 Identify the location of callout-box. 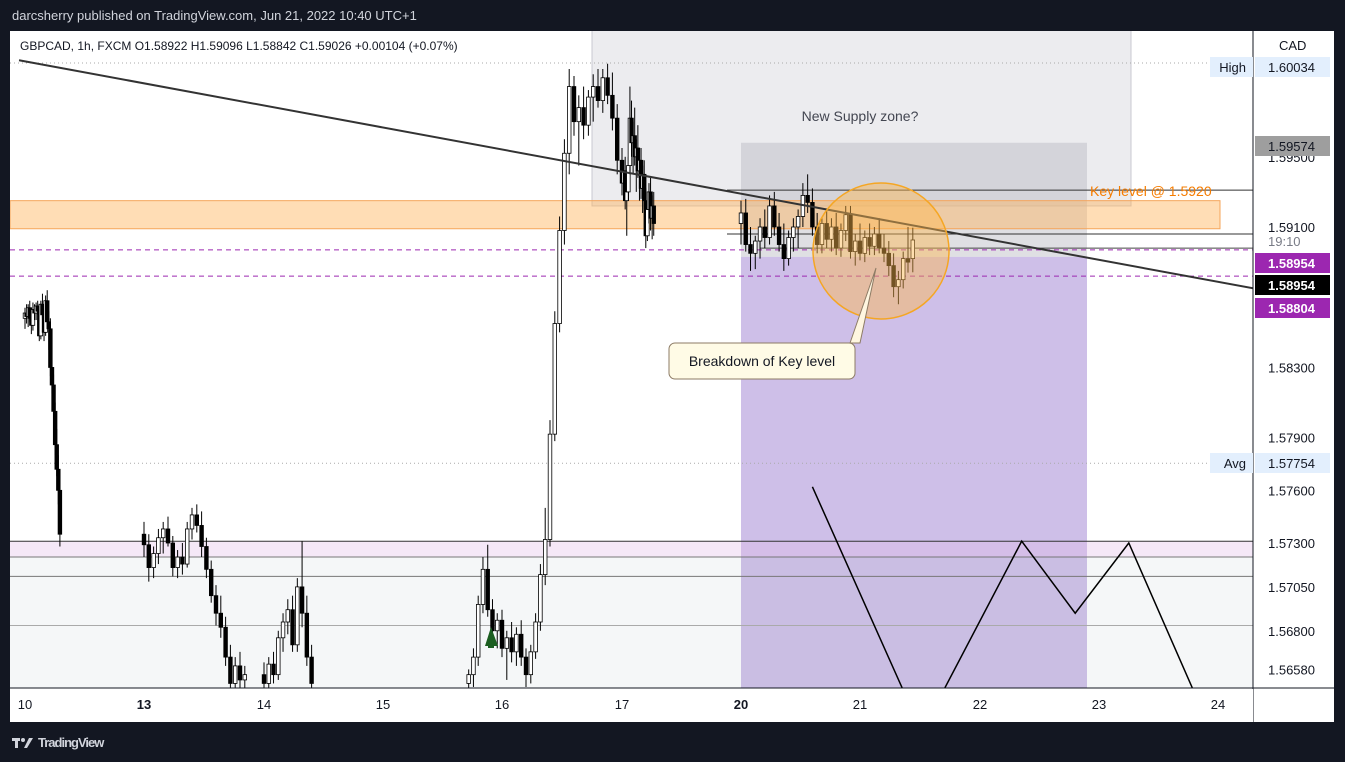
(762, 361).